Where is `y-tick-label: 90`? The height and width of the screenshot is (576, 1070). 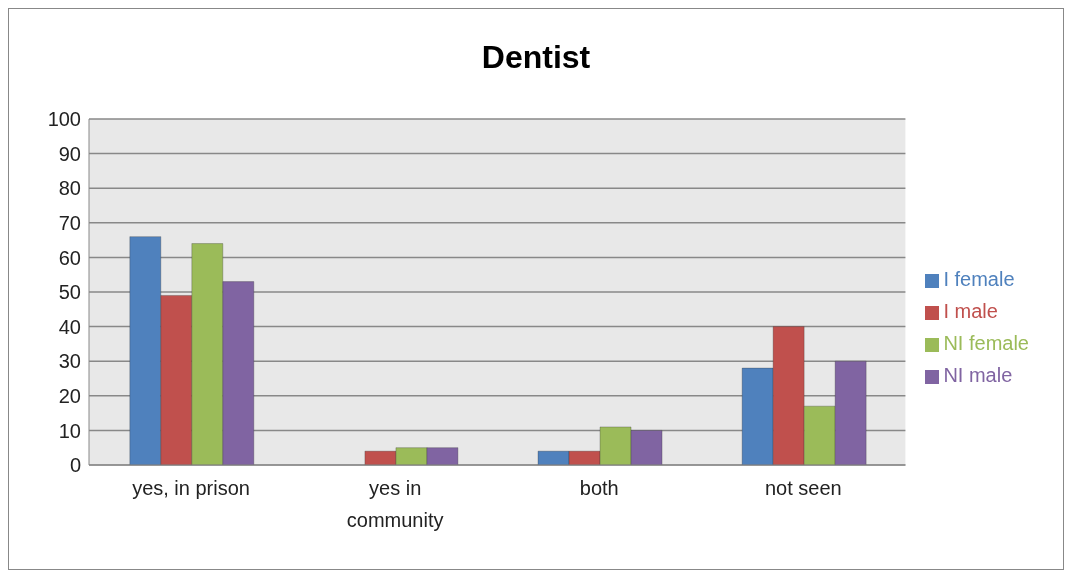 y-tick-label: 90 is located at coordinates (69, 153).